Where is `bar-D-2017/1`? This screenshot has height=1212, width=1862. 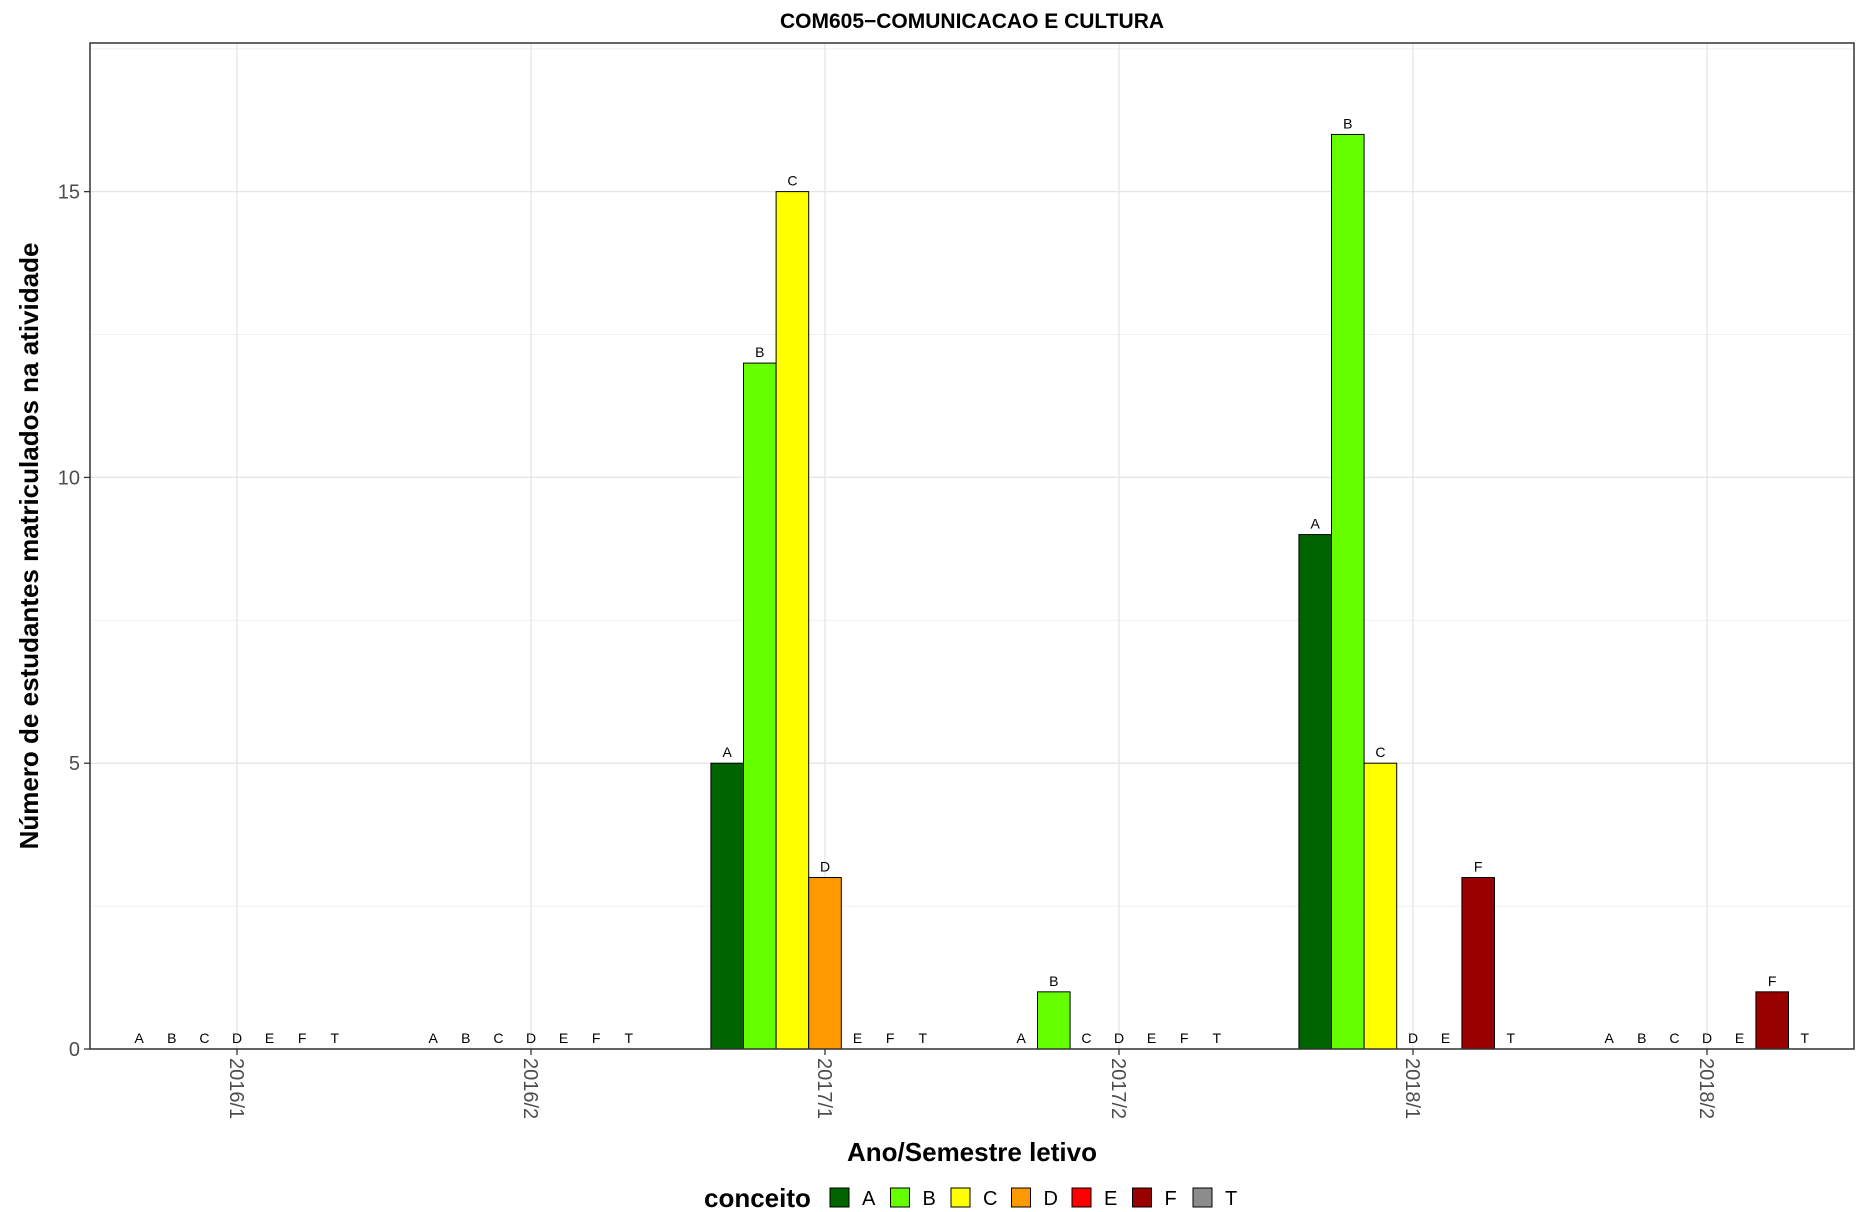 bar-D-2017/1 is located at coordinates (825, 963).